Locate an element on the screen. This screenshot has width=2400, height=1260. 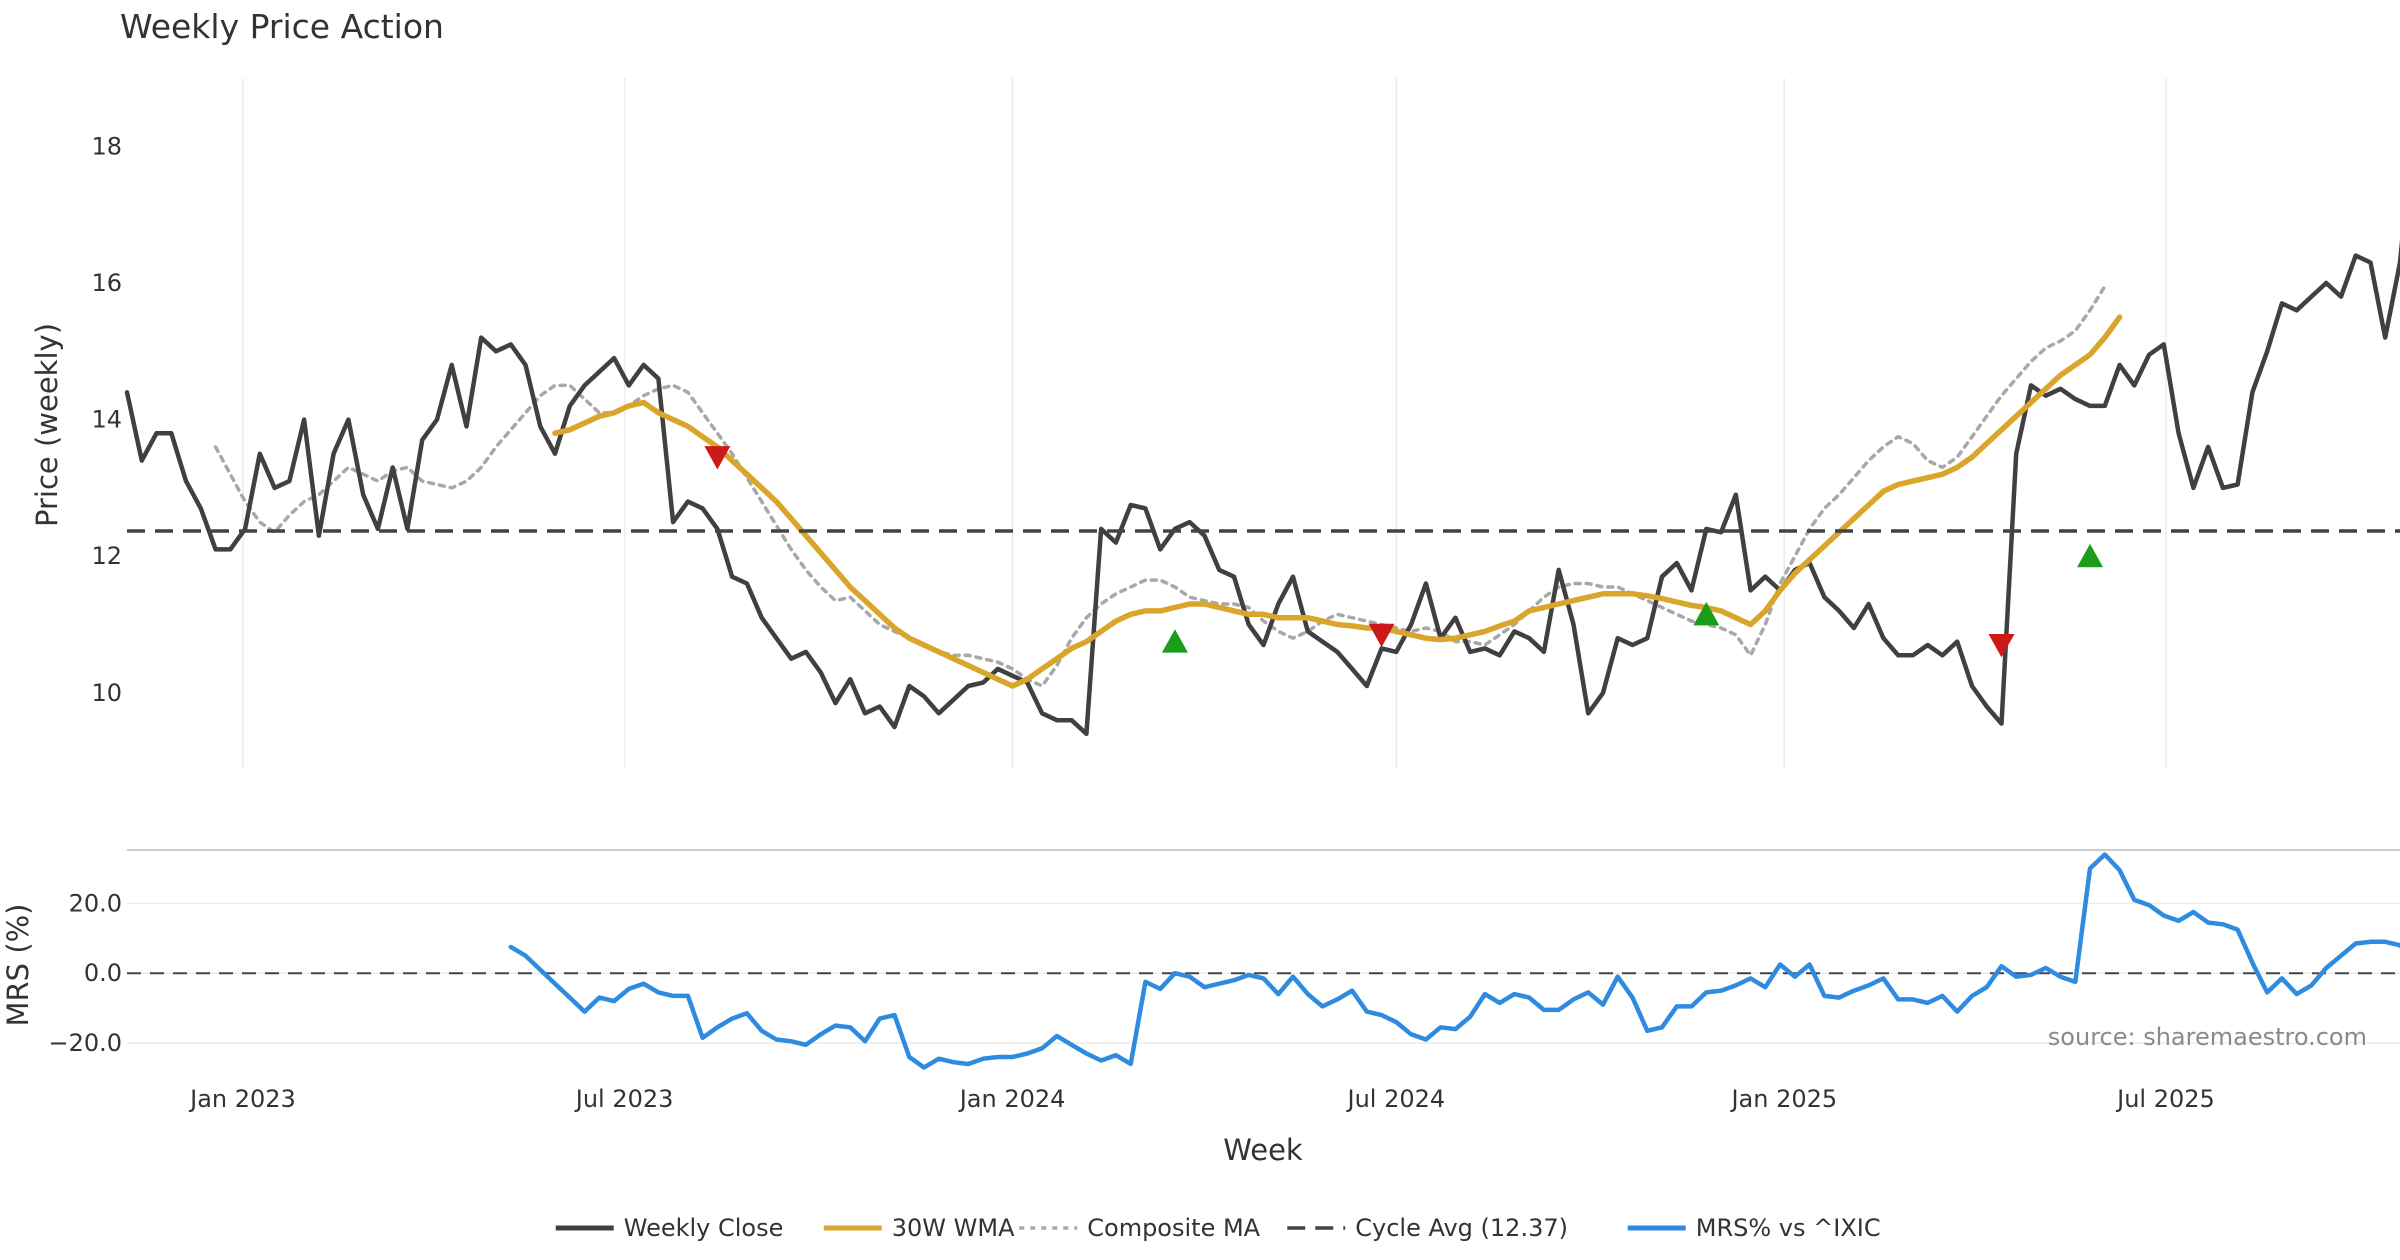
legend-item-weekly-close: Weekly Close is located at coordinates (669, 1228).